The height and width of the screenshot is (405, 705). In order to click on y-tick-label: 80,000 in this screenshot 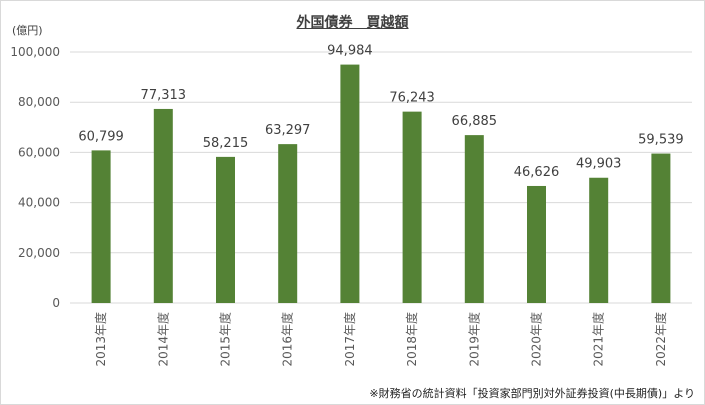, I will do `click(39, 102)`.